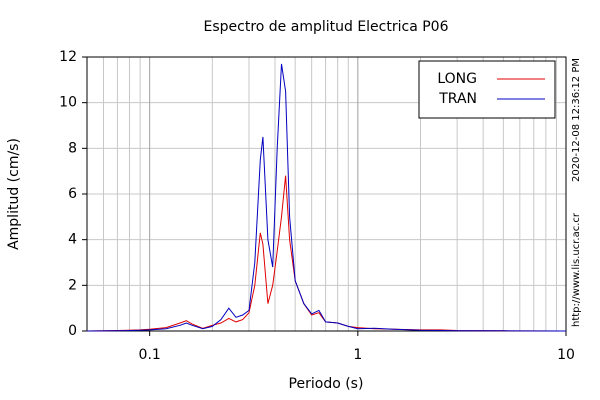  Describe the element at coordinates (457, 79) in the screenshot. I see `legend-label: LONG` at that location.